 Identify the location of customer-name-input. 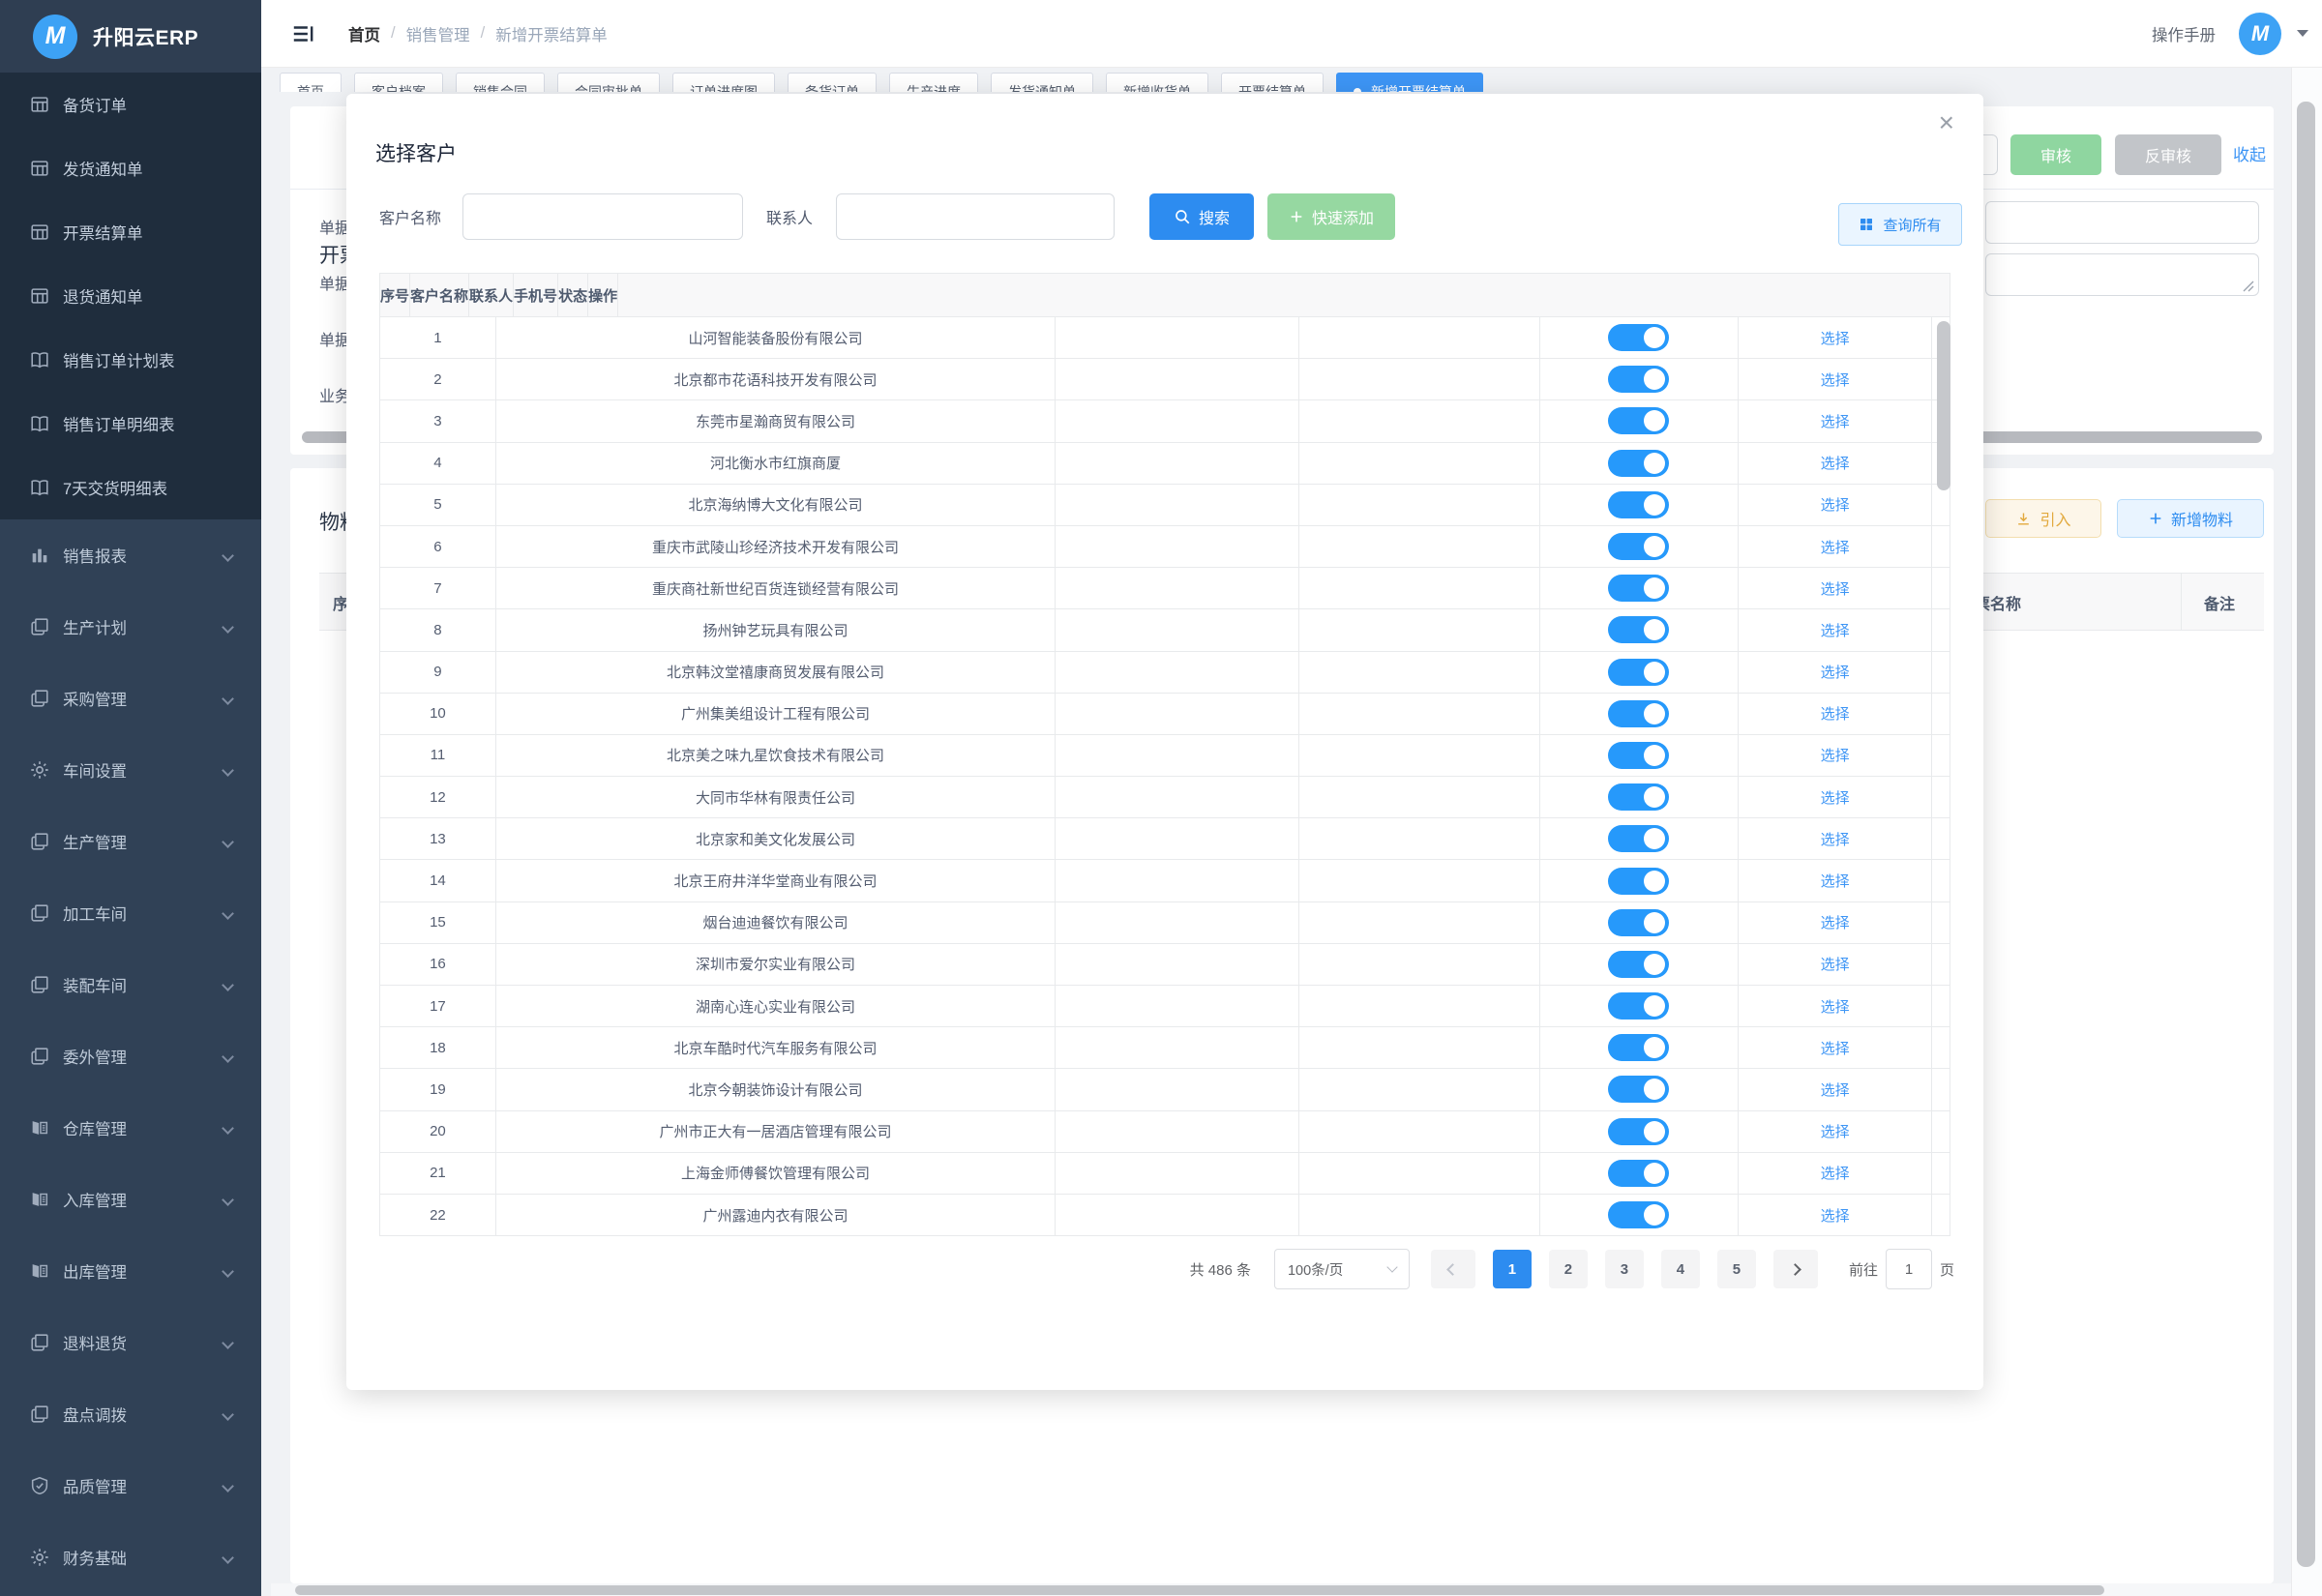
(602, 216).